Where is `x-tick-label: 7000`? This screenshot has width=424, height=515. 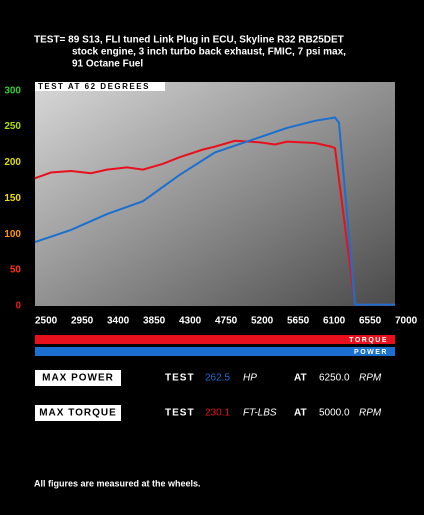 x-tick-label: 7000 is located at coordinates (406, 321).